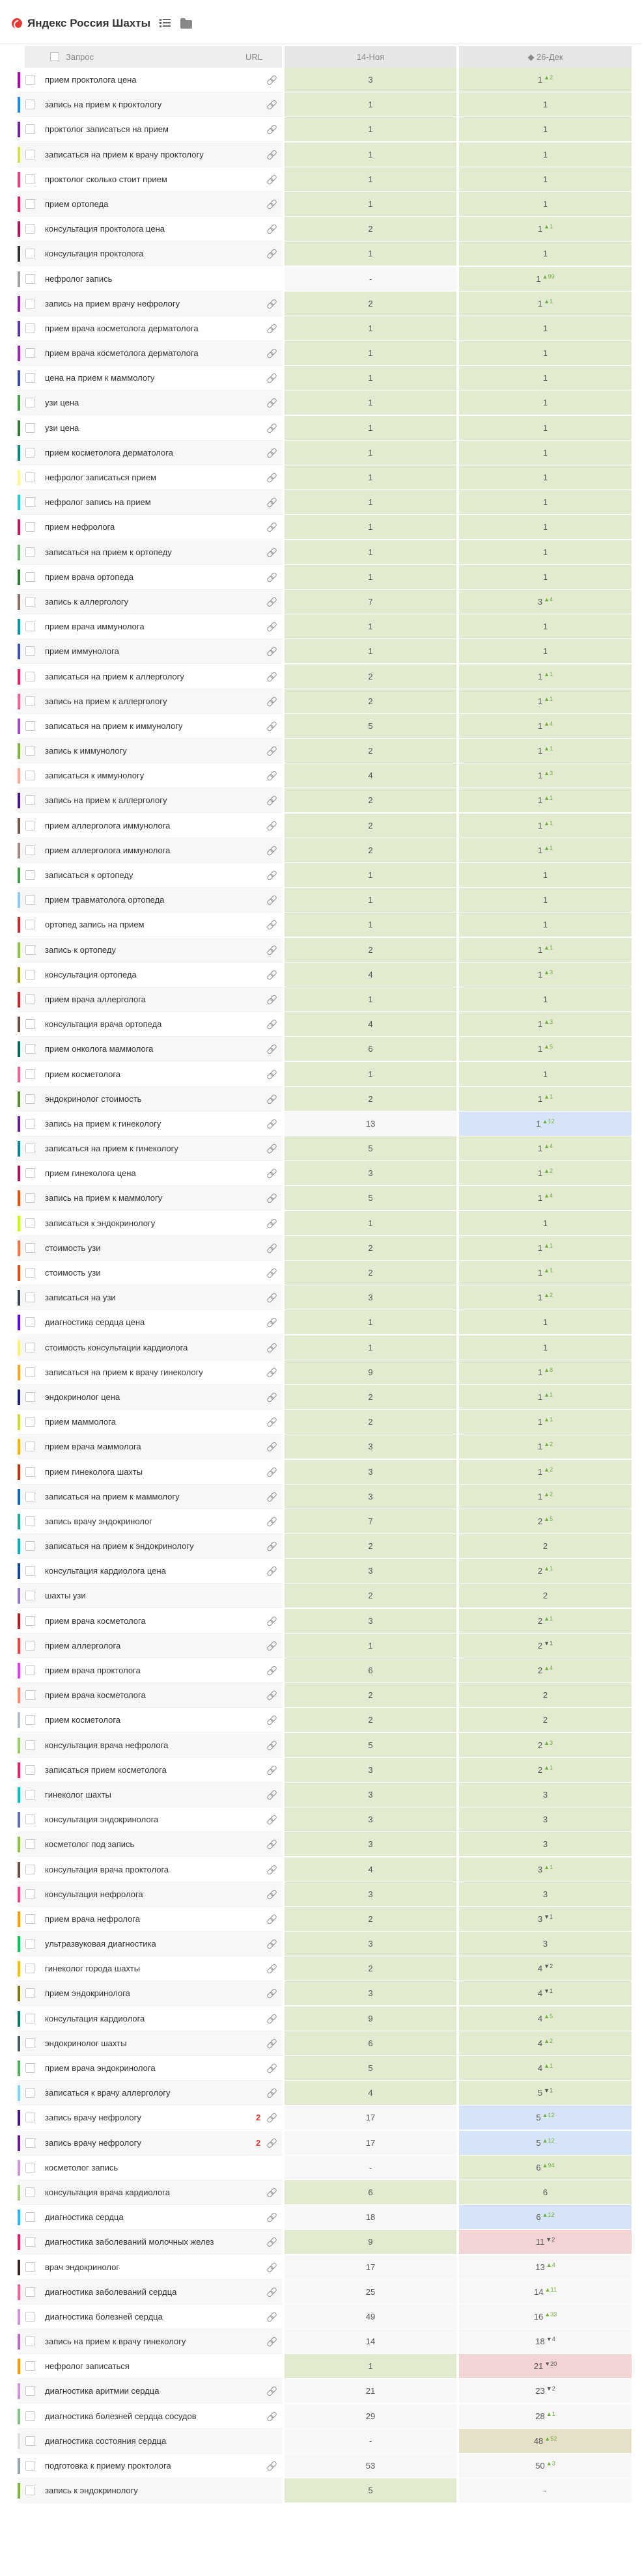  I want to click on query-cell: диагностика болезней сердца сосудов, so click(150, 2416).